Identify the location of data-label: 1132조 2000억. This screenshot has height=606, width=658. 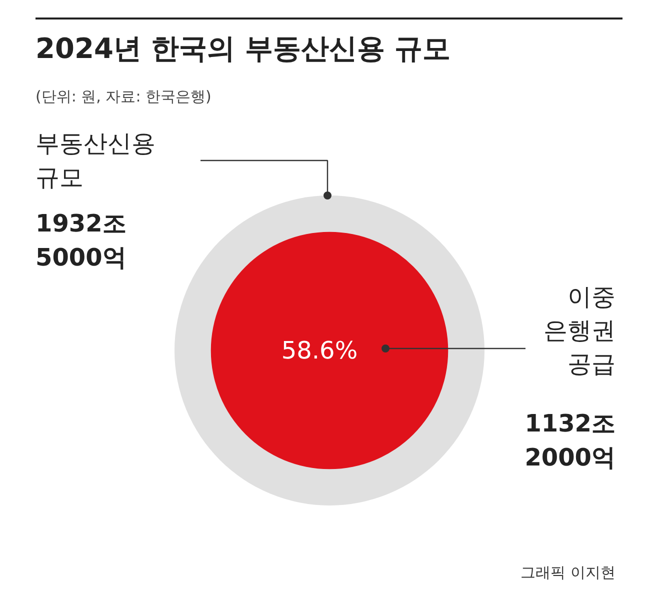
(570, 441).